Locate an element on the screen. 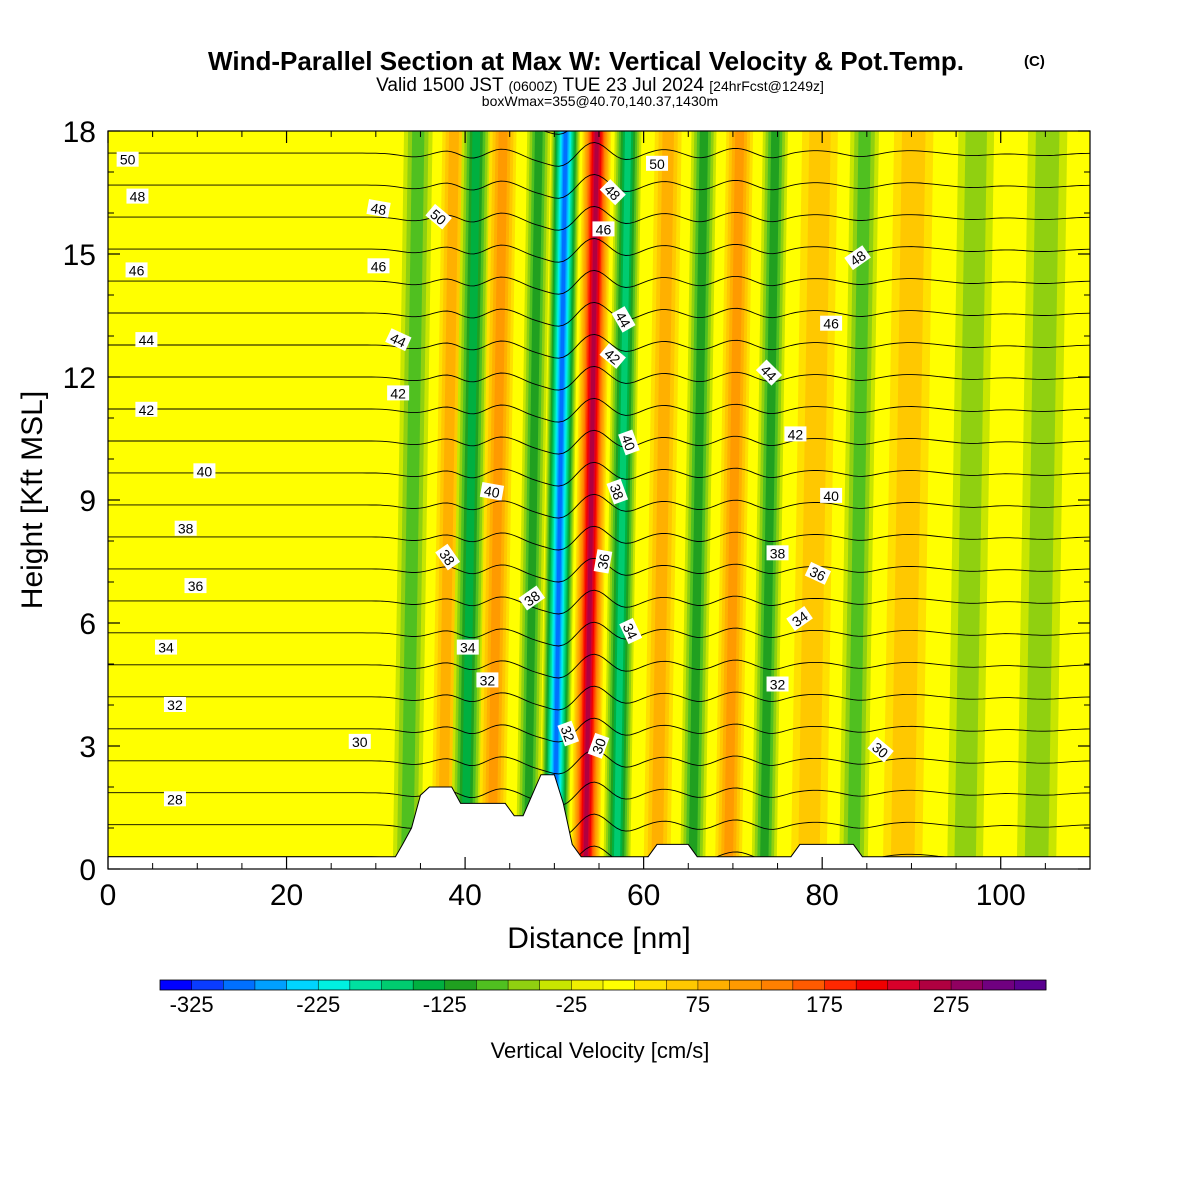  x-tick-label: 0 is located at coordinates (108, 895).